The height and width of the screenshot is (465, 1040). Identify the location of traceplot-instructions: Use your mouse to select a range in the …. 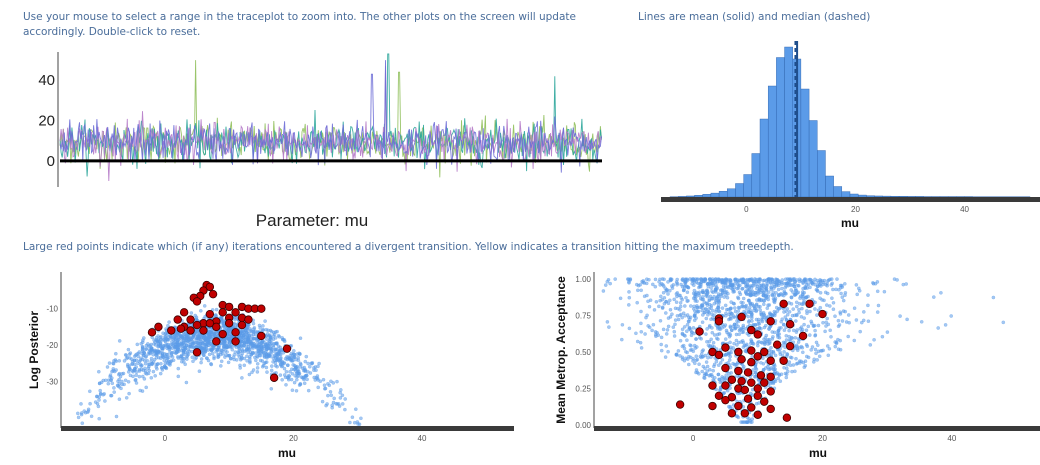
(299, 24).